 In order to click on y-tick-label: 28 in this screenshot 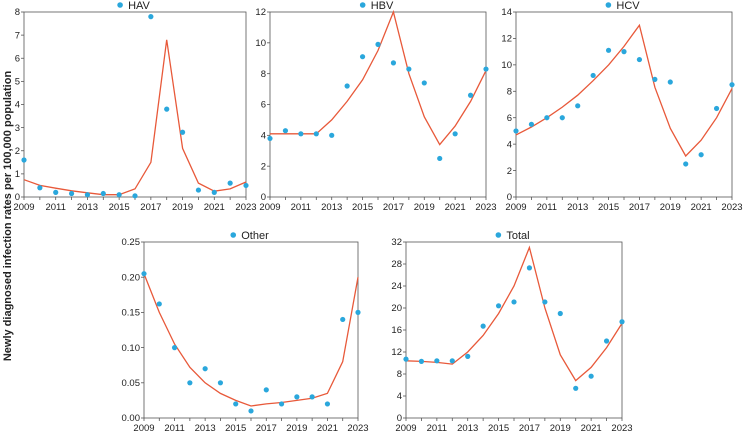, I will do `click(396, 264)`.